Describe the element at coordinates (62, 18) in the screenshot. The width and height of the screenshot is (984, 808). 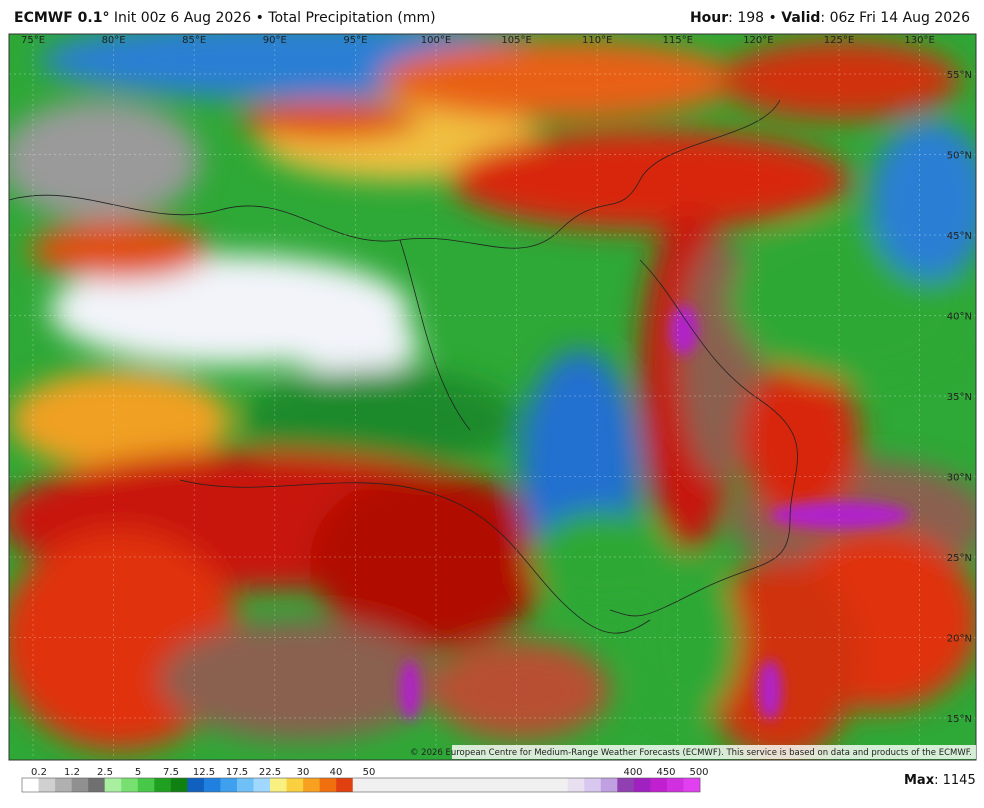
I see `model: ECMWF 0.1°` at that location.